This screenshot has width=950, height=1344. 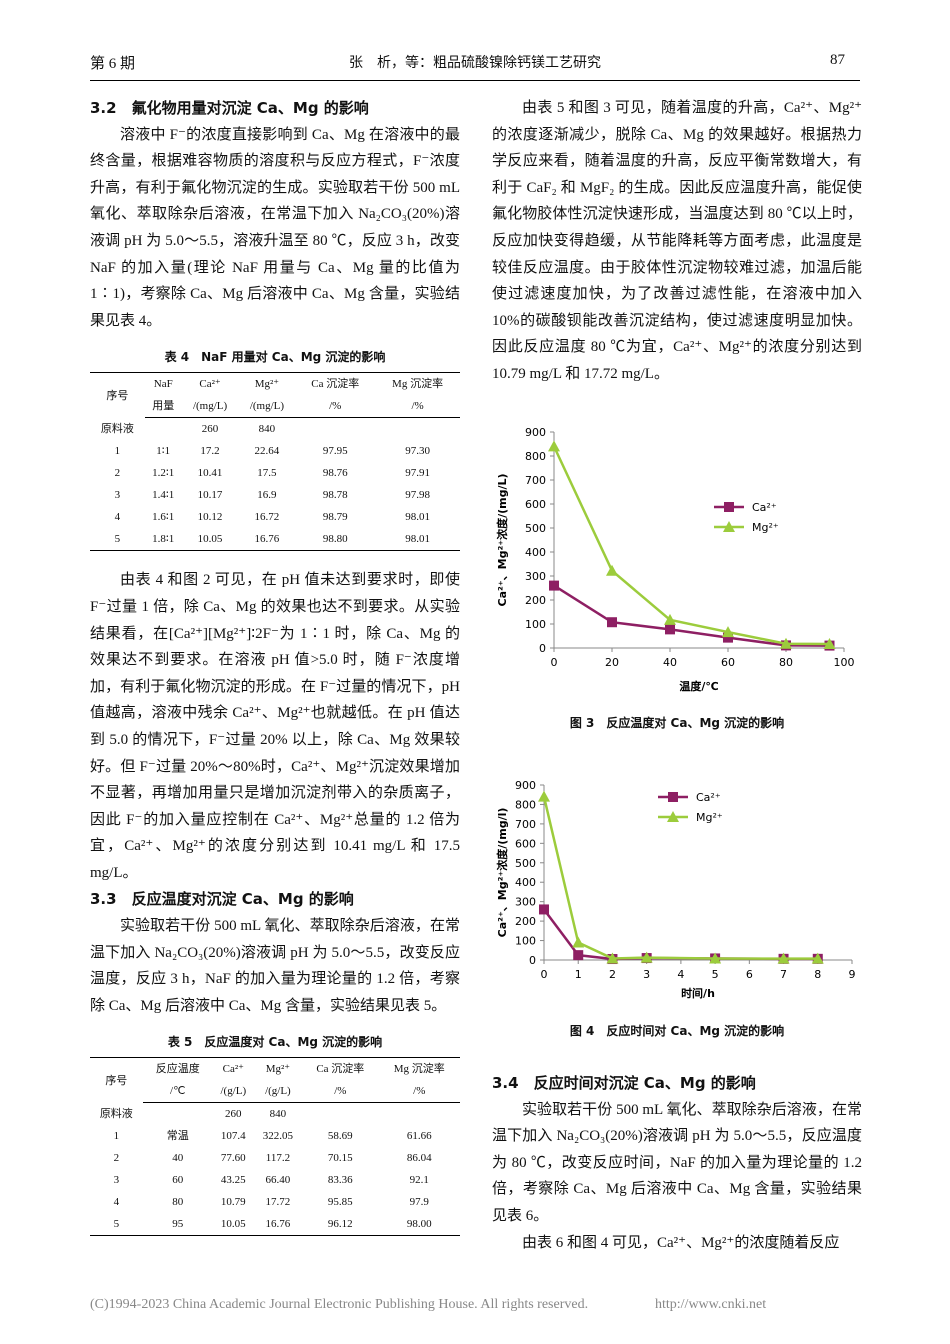 What do you see at coordinates (278, 1069) in the screenshot?
I see `header-cell: Mg²⁺` at bounding box center [278, 1069].